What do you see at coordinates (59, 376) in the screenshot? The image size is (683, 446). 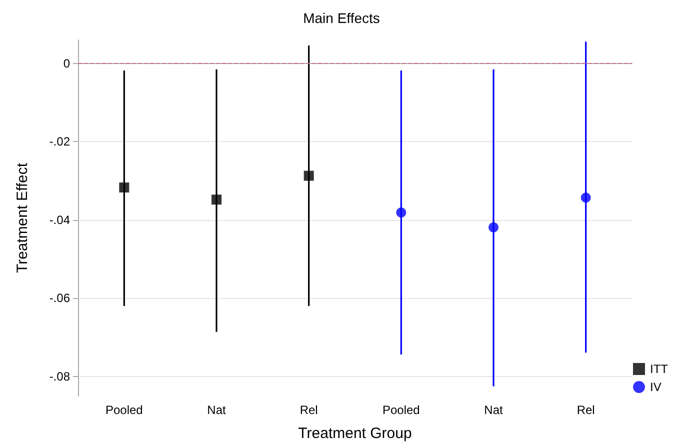 I see `y-tick-label: -.08` at bounding box center [59, 376].